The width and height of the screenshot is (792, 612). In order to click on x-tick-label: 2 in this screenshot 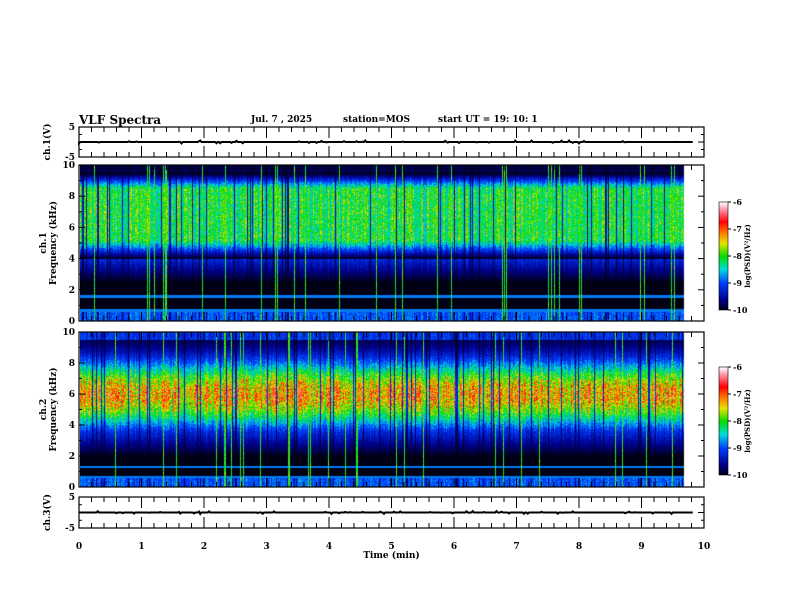, I will do `click(204, 547)`.